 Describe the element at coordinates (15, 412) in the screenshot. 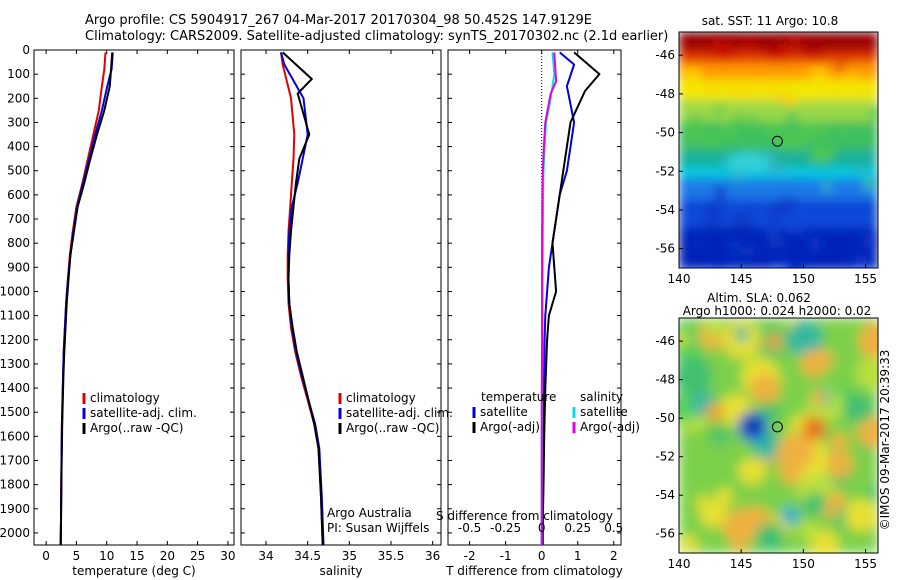

I see `depth-tick-label: 1500` at that location.